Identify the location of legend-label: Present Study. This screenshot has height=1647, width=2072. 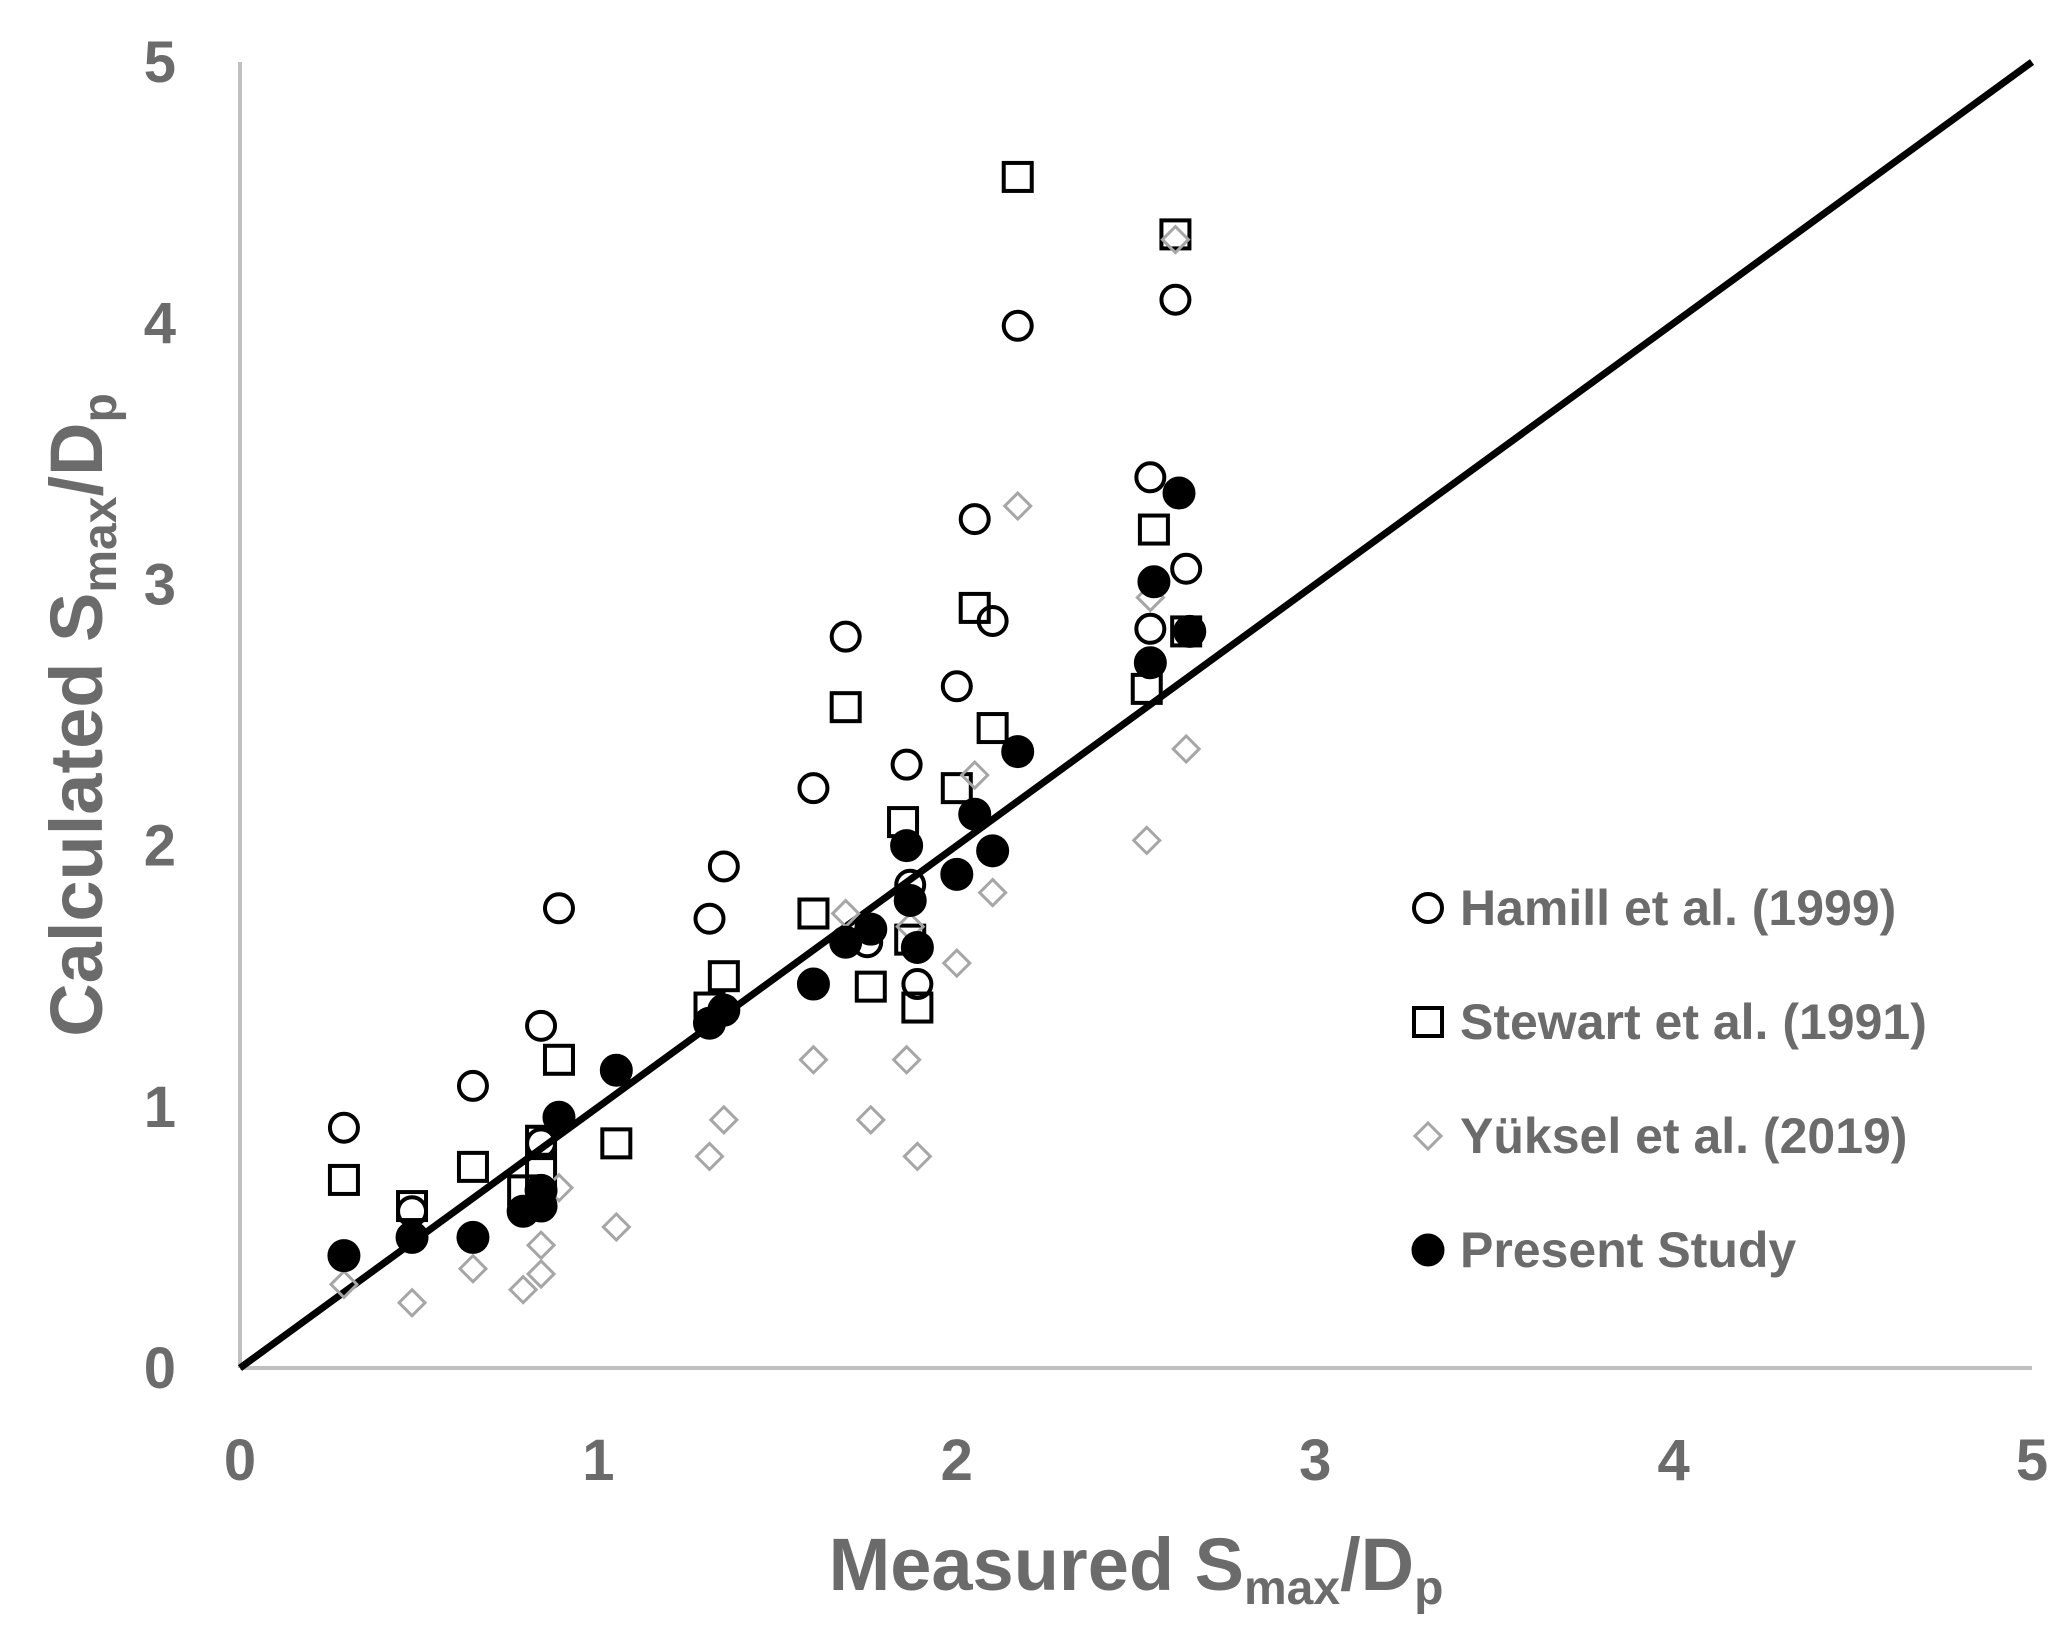
(1628, 1250).